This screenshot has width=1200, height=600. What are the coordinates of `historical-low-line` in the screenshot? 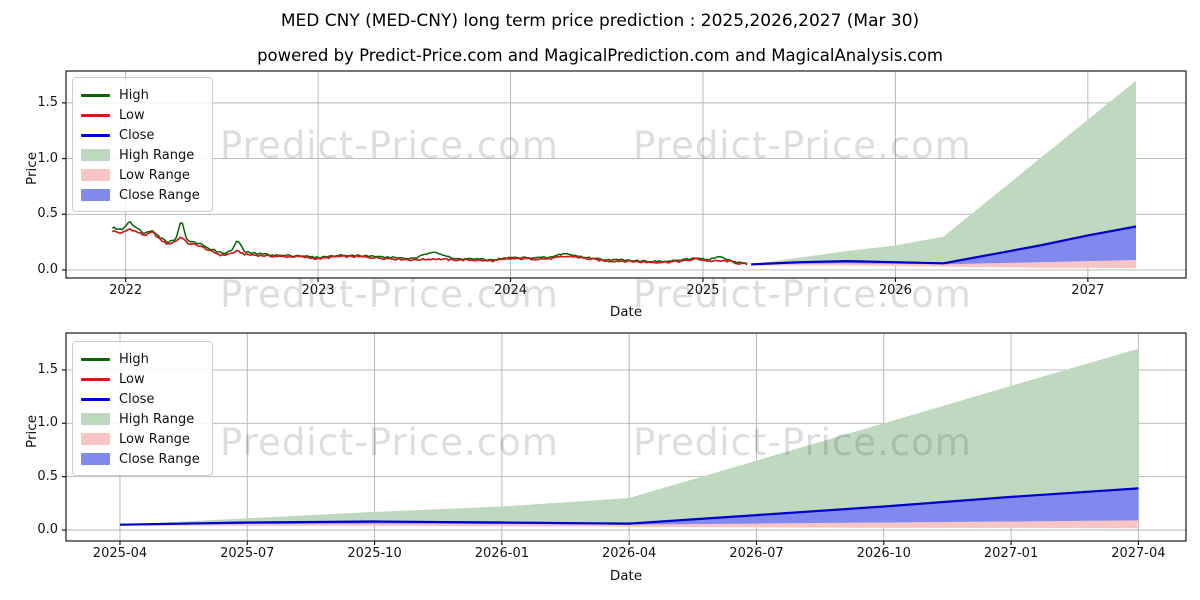 It's located at (429, 247).